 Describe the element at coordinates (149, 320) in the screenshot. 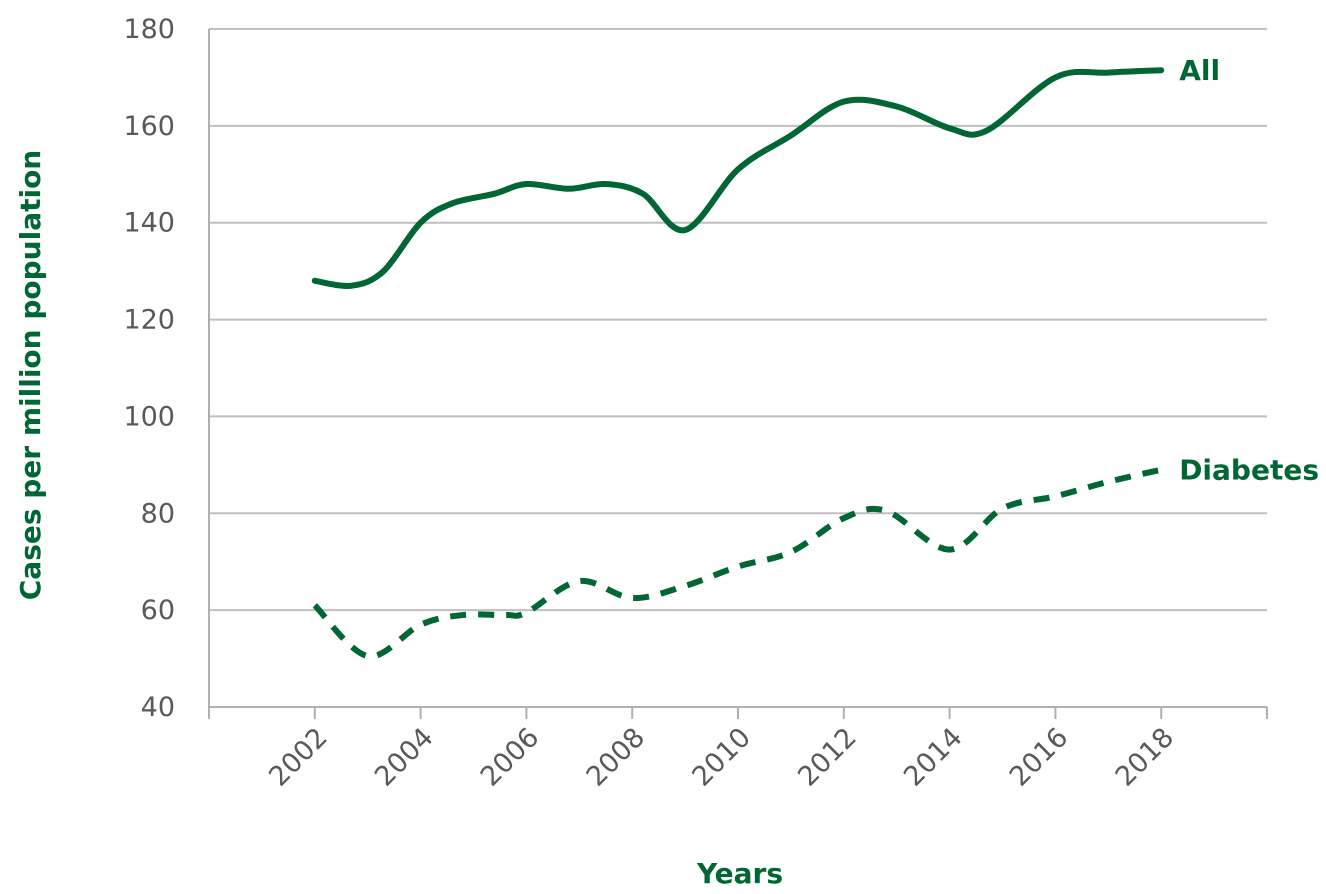

I see `y-tick-label: 120` at that location.